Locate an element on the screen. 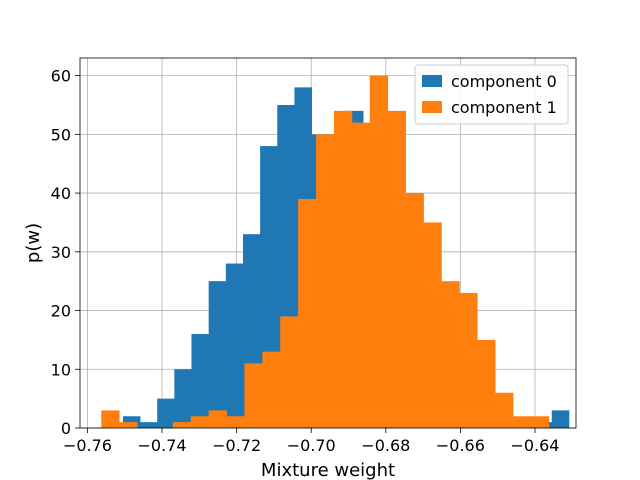 The image size is (640, 480). y-tick-label: 0 is located at coordinates (66, 428).